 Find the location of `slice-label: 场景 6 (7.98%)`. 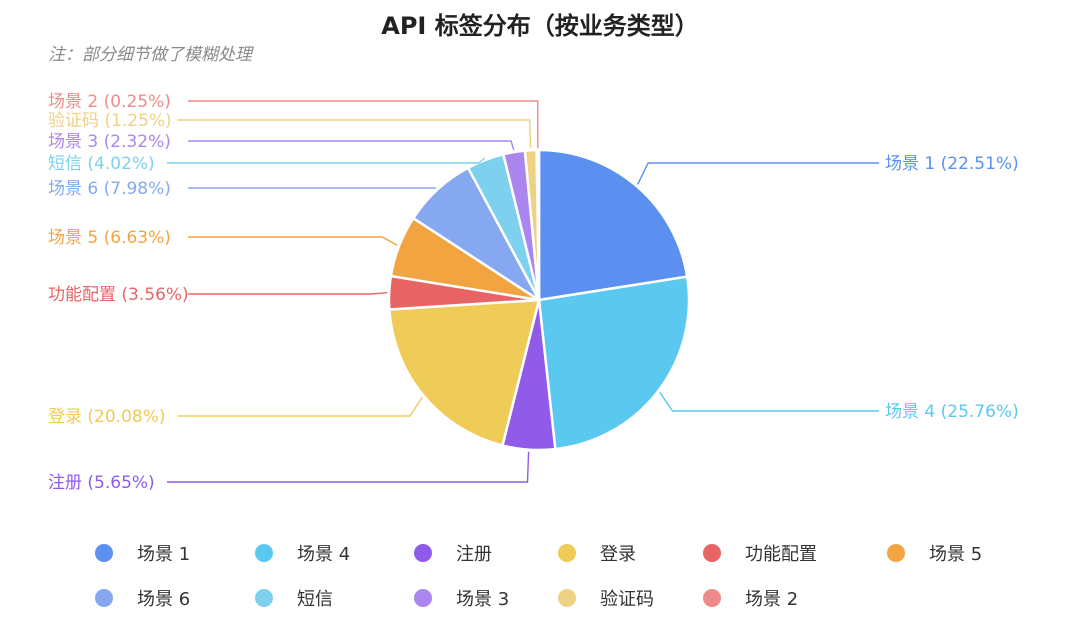

slice-label: 场景 6 (7.98%) is located at coordinates (109, 189).